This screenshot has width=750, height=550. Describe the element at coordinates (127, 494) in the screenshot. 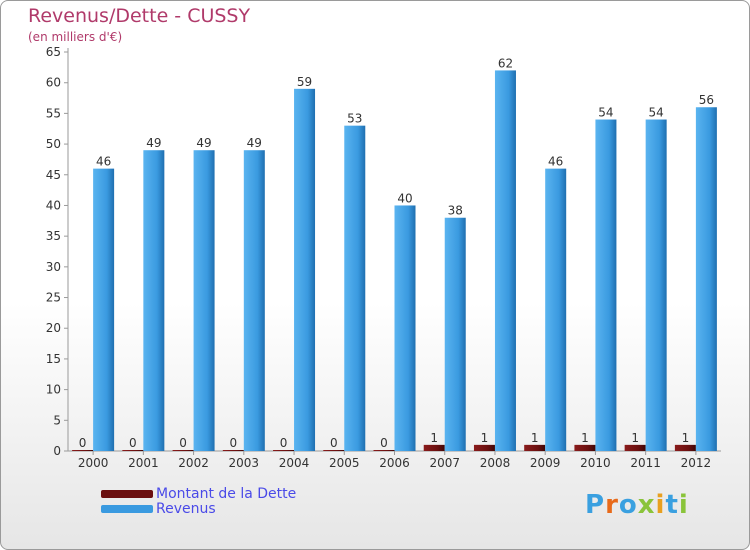

I see `legend-swatch-dette` at that location.